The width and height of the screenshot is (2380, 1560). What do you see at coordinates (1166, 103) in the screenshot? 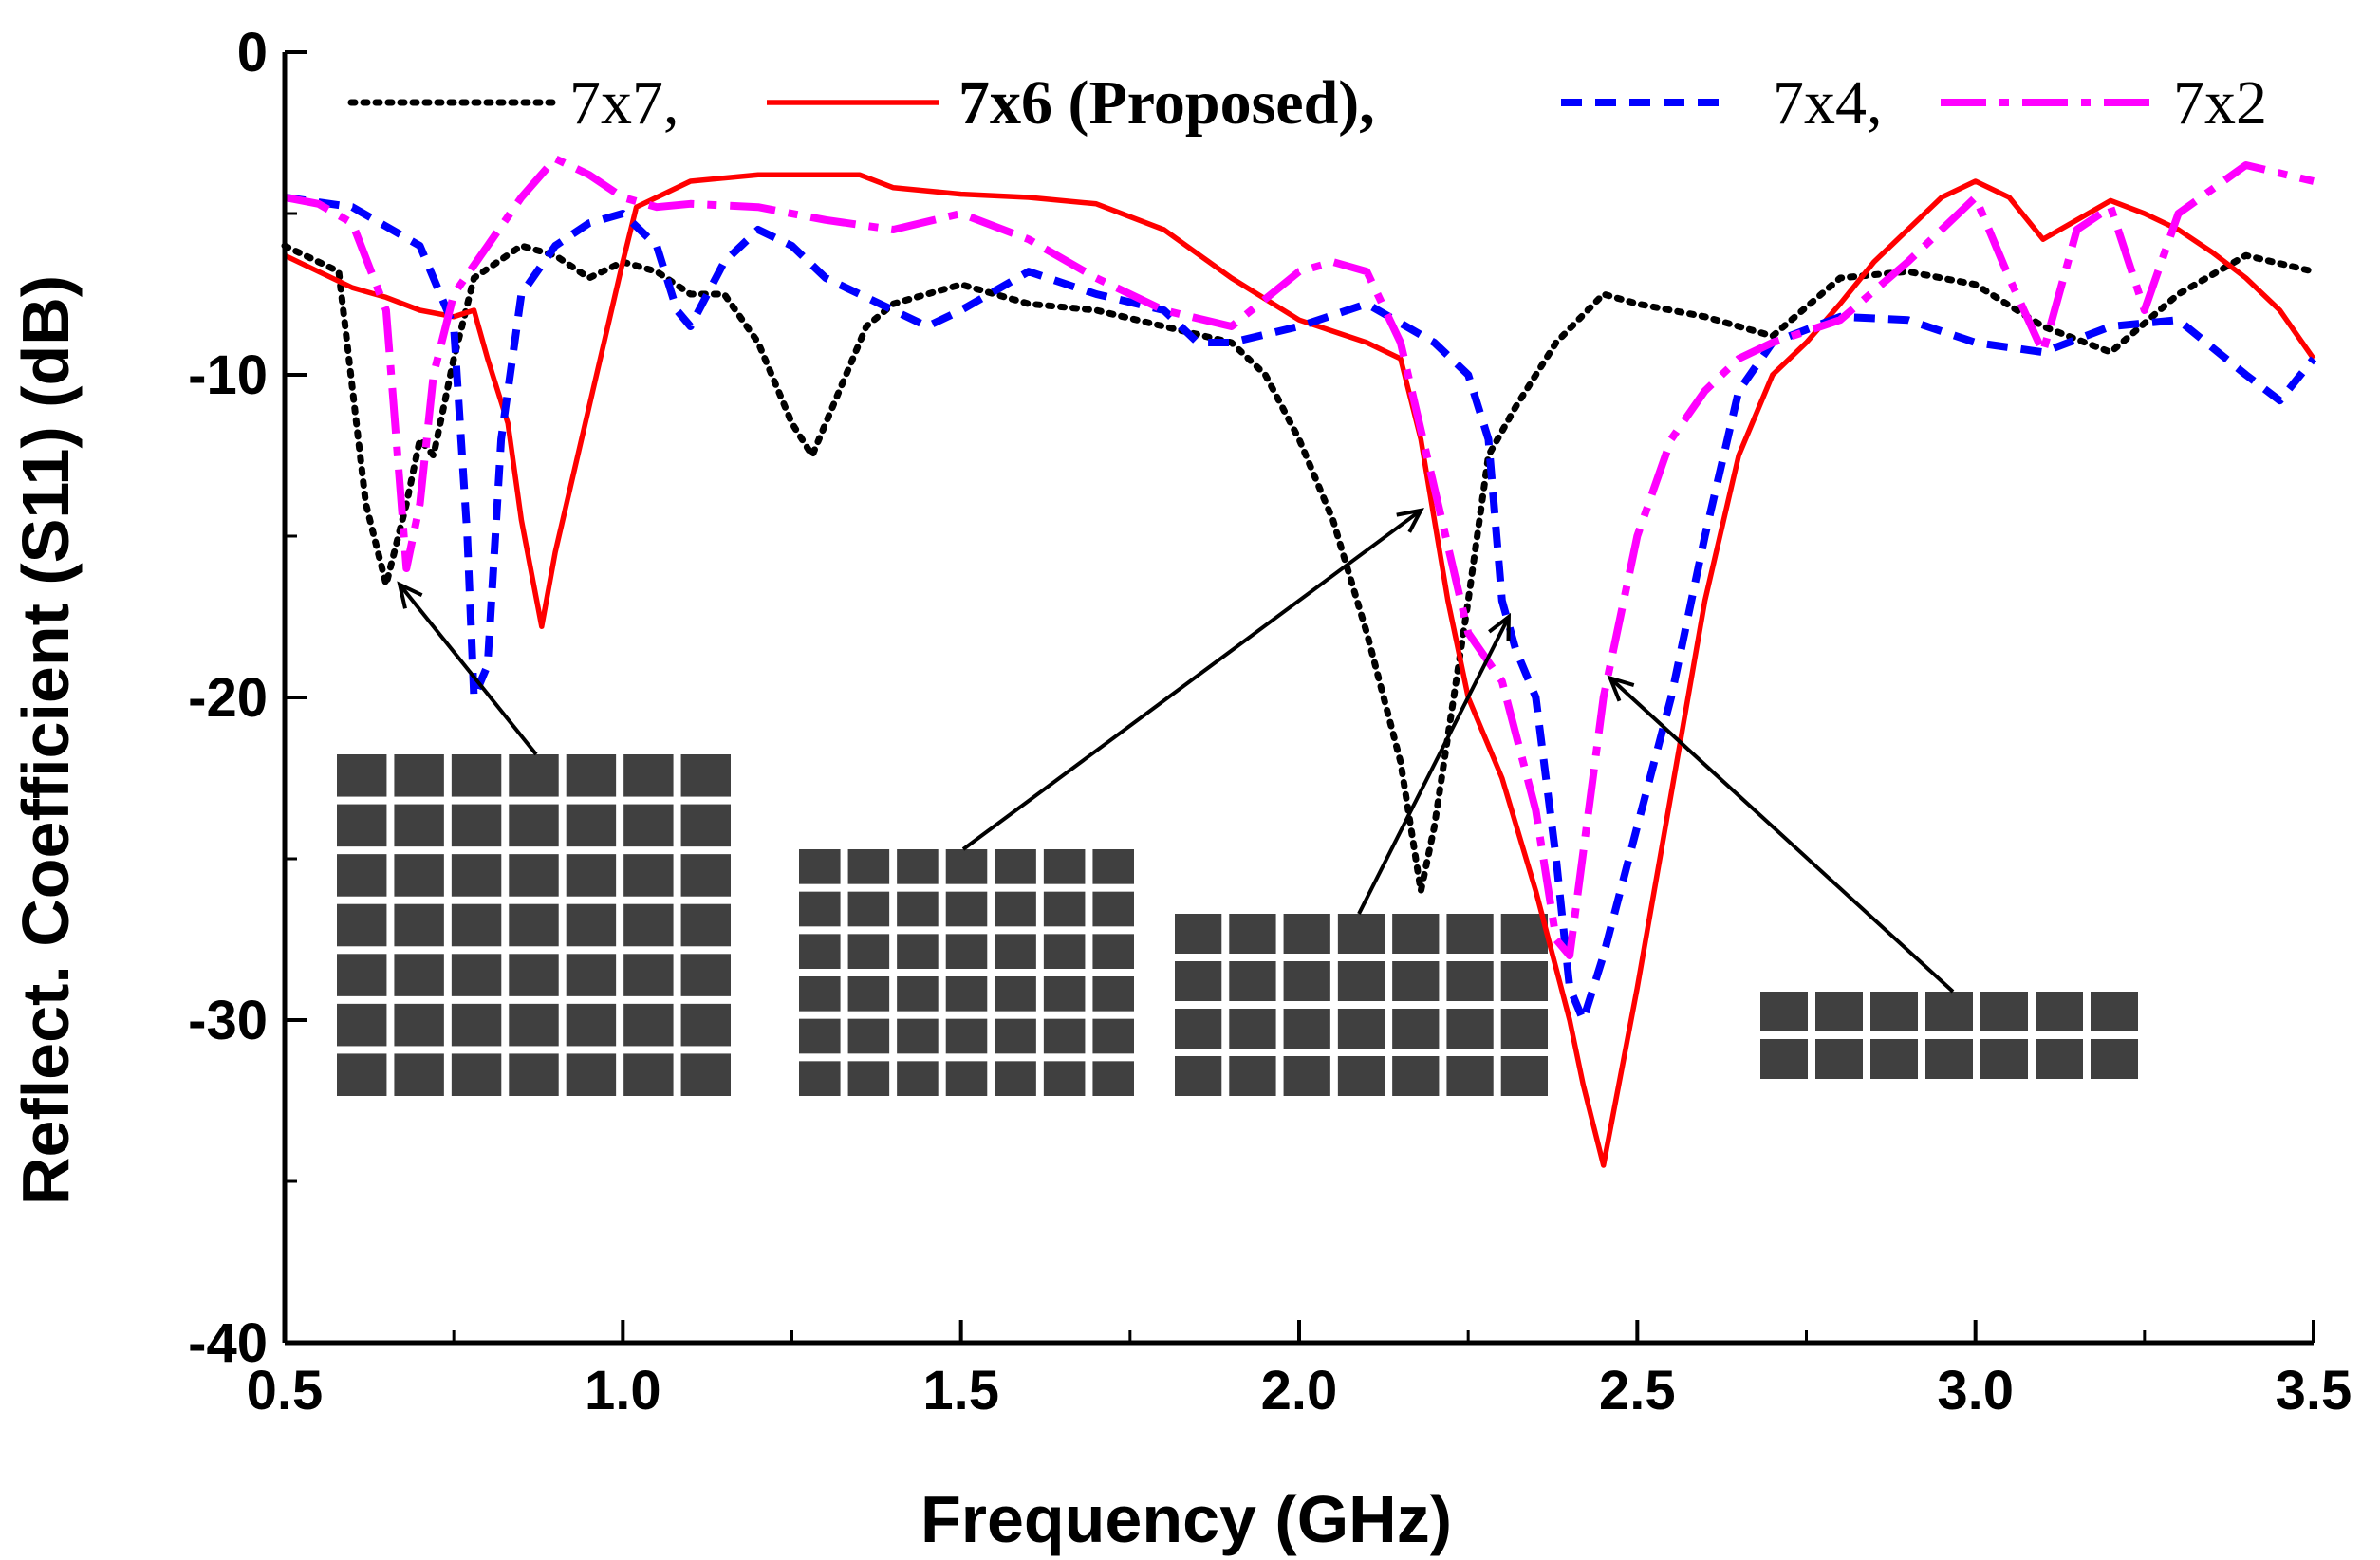
I see `legend-label-2: 7x6 (Proposed),` at bounding box center [1166, 103].